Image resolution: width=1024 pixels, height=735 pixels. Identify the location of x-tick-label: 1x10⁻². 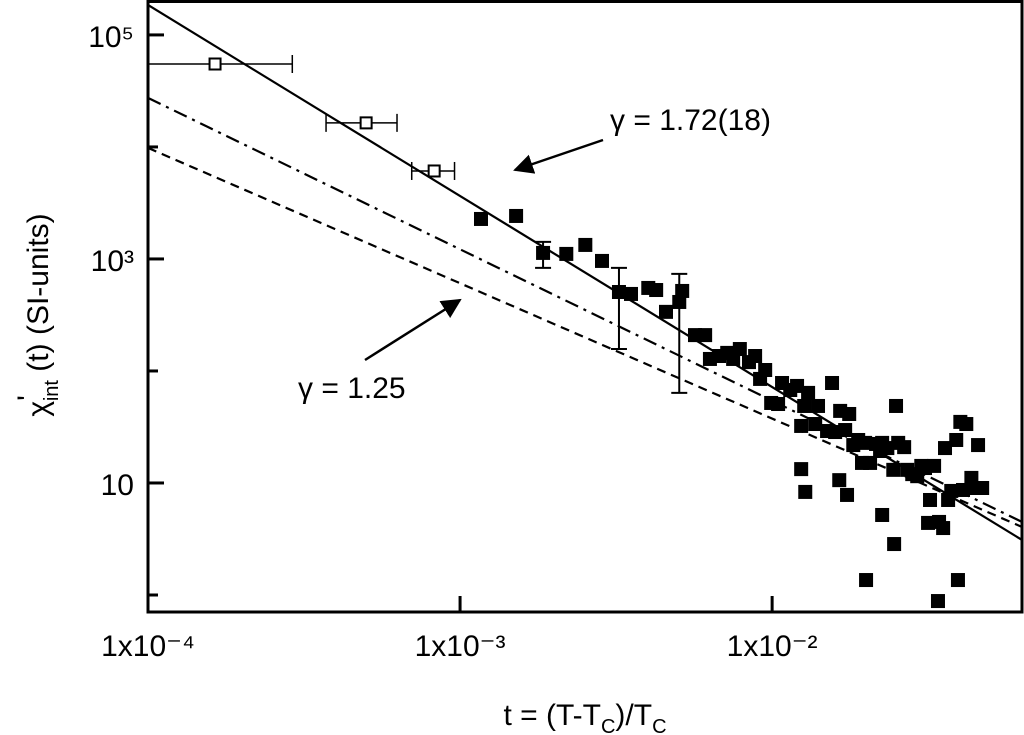
(772, 646).